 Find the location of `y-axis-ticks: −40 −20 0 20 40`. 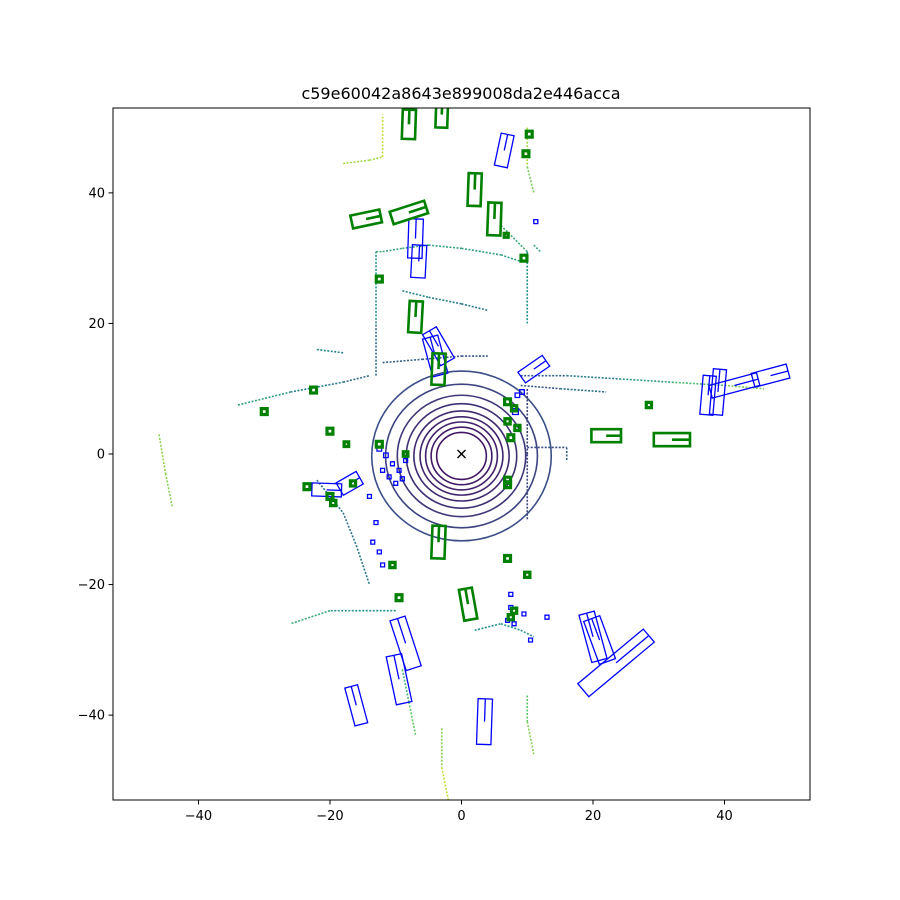

y-axis-ticks: −40 −20 0 20 40 is located at coordinates (95, 455).